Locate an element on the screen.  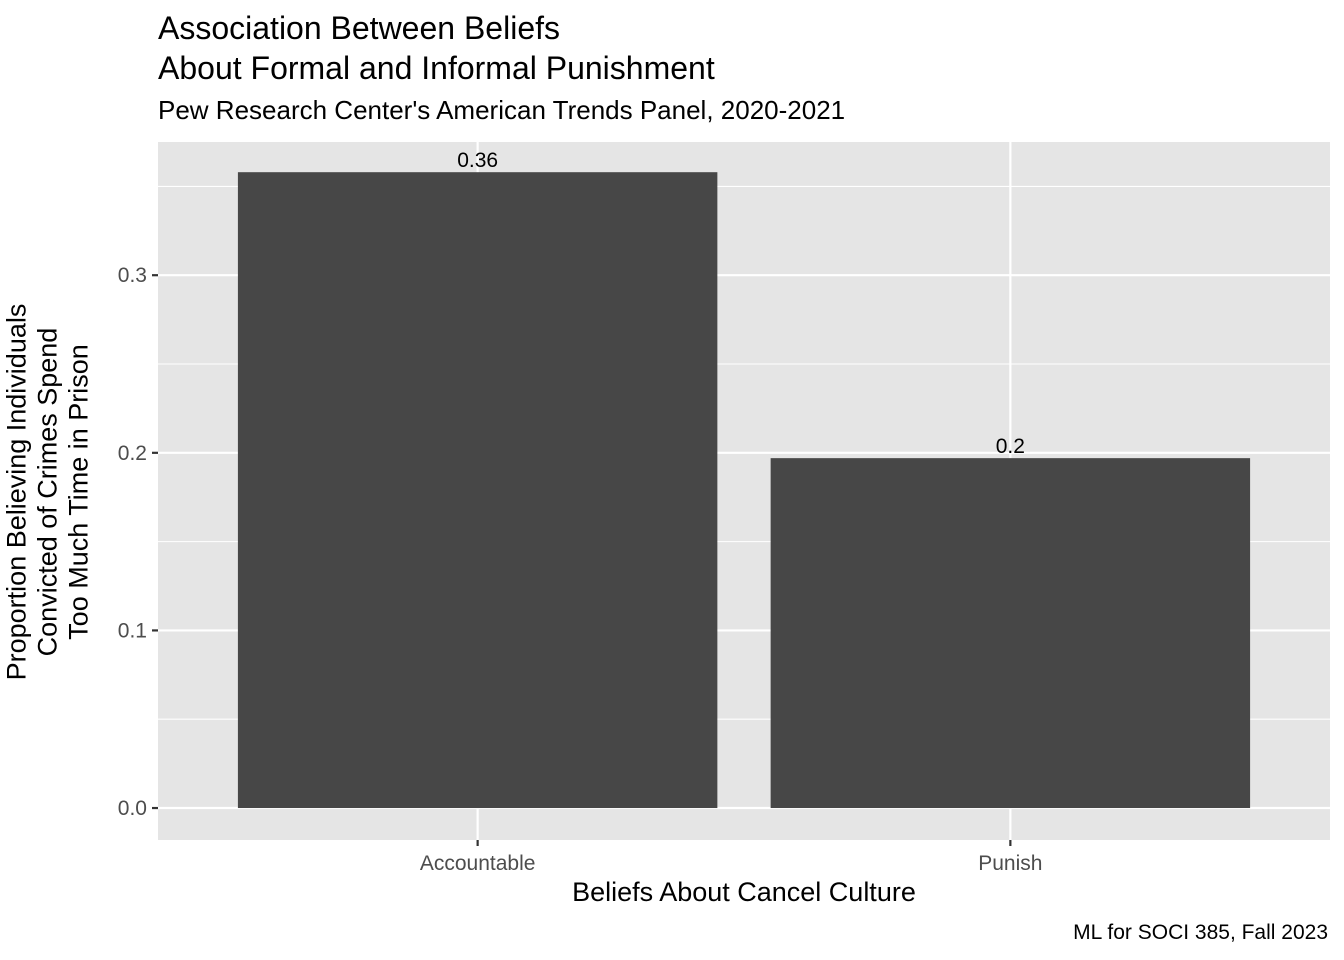
data-label: 0.36 is located at coordinates (477, 160).